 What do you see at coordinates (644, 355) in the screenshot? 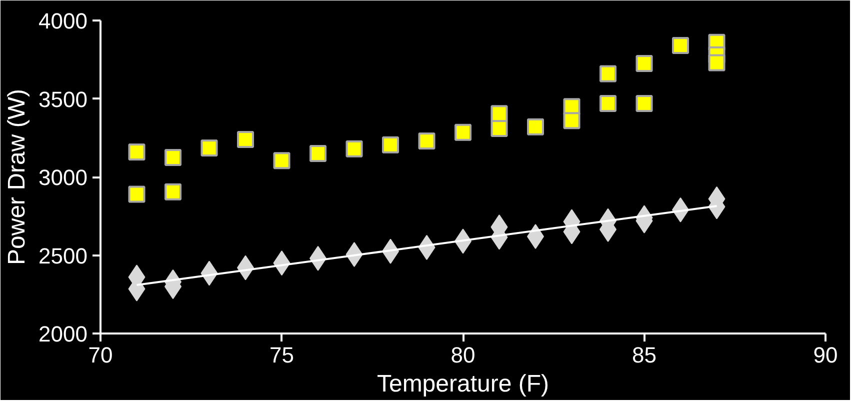
I see `x-tick-label: 85` at bounding box center [644, 355].